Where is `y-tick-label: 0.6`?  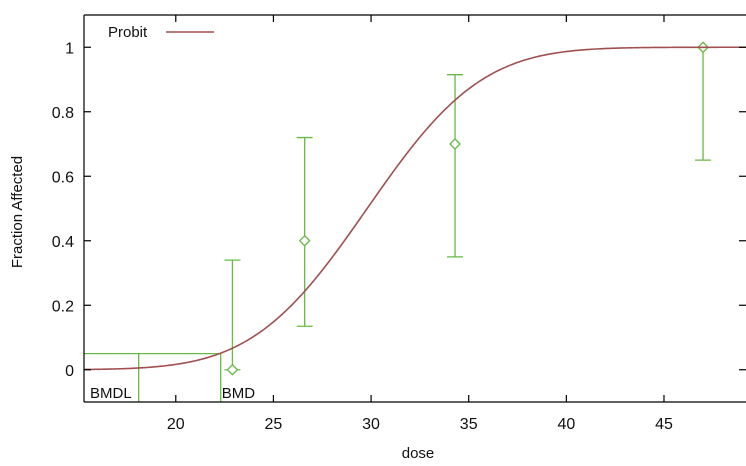
y-tick-label: 0.6 is located at coordinates (63, 177).